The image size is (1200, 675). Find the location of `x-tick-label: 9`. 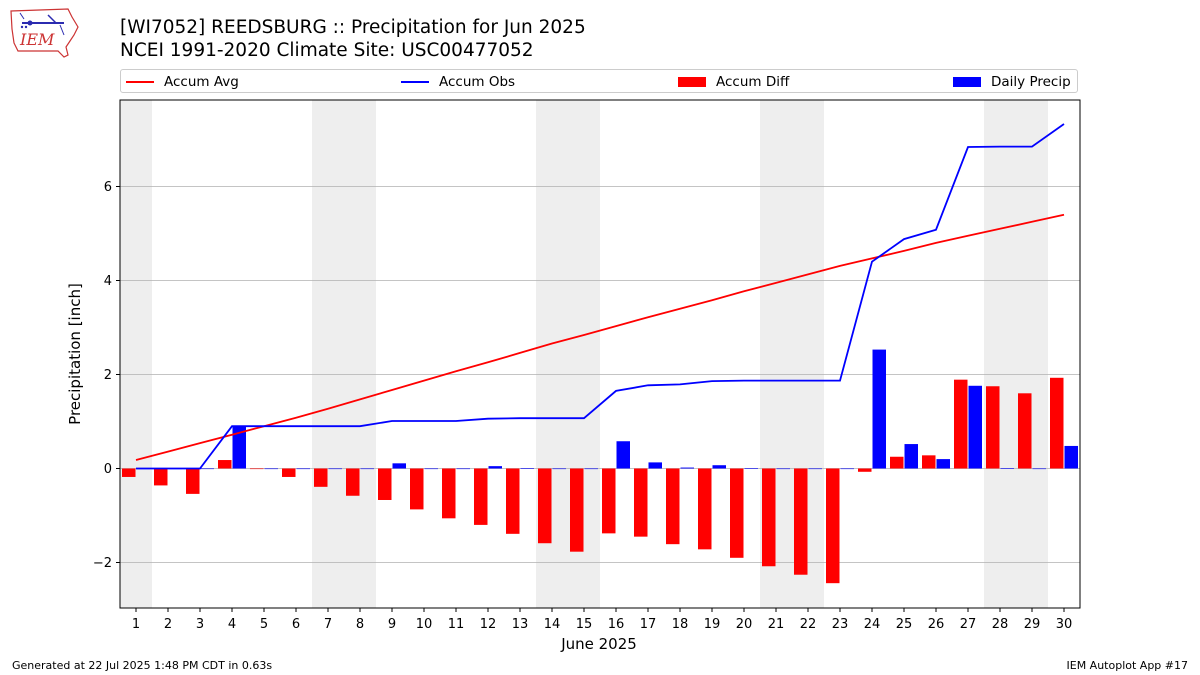

x-tick-label: 9 is located at coordinates (392, 624).